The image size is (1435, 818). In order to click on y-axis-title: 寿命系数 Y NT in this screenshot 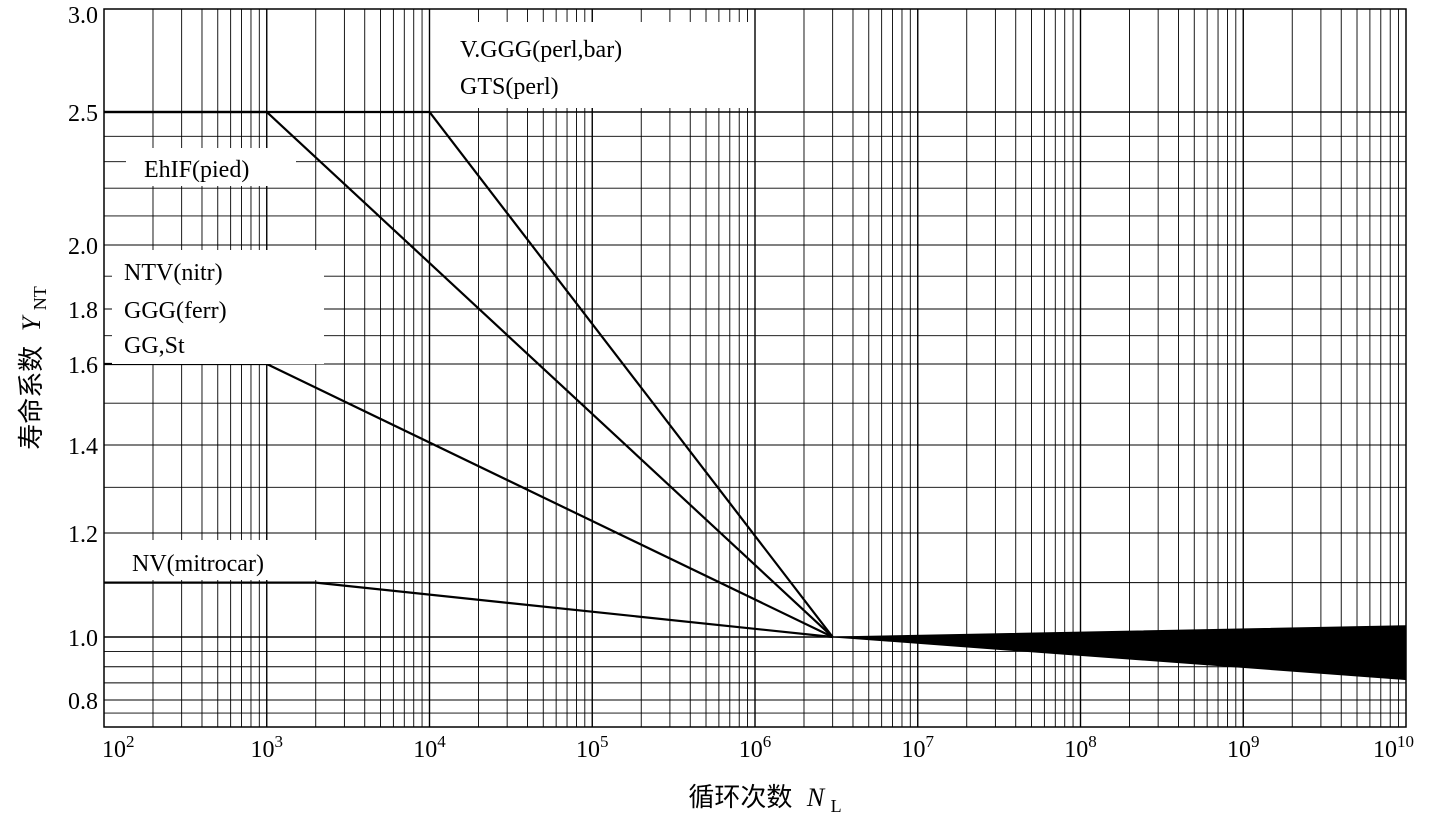, I will do `click(33, 367)`.